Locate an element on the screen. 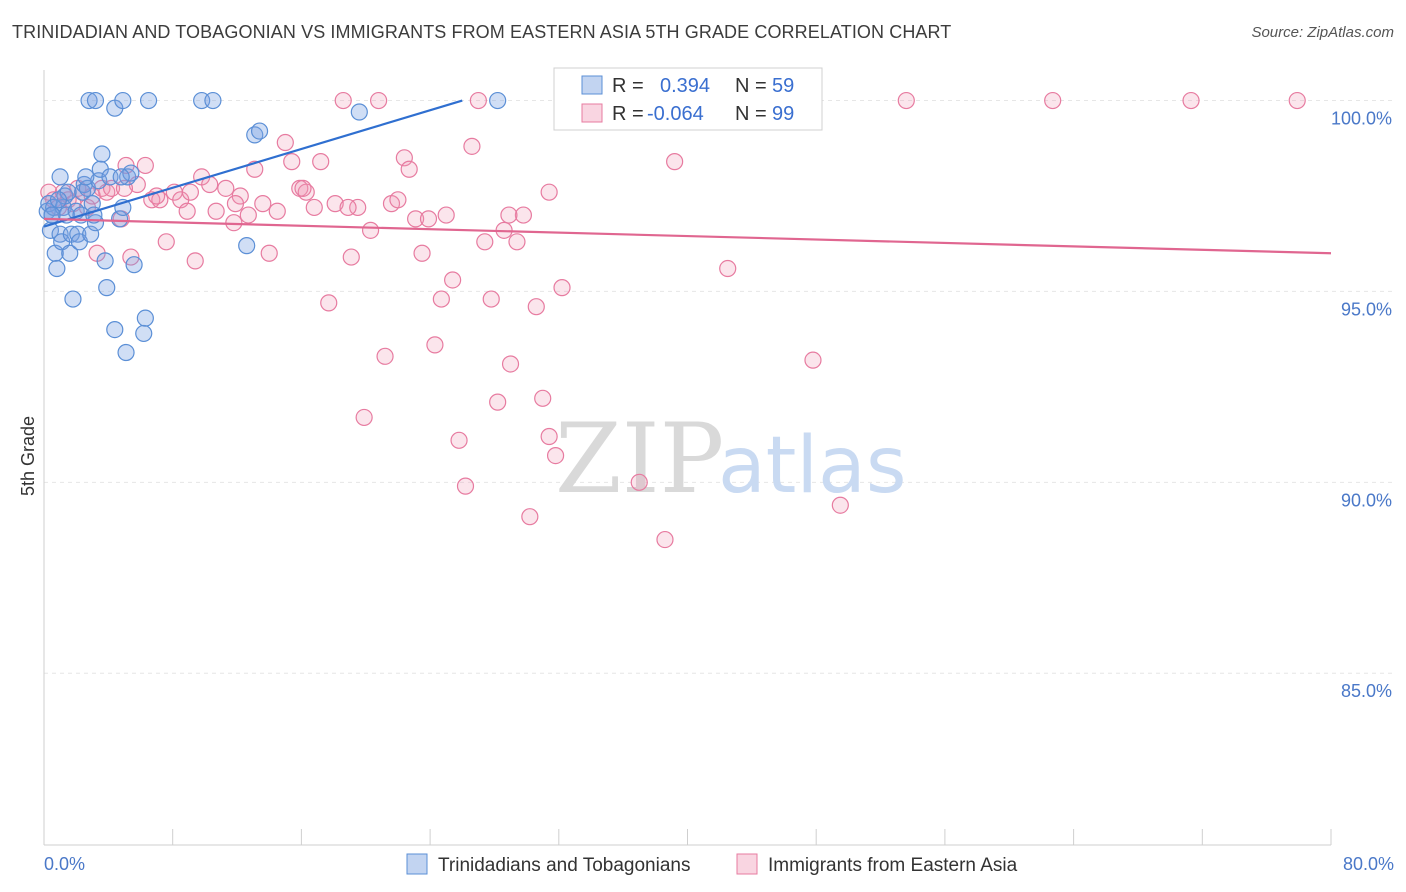 The width and height of the screenshot is (1406, 892). y-tick-label: 90.0% is located at coordinates (1366, 500).